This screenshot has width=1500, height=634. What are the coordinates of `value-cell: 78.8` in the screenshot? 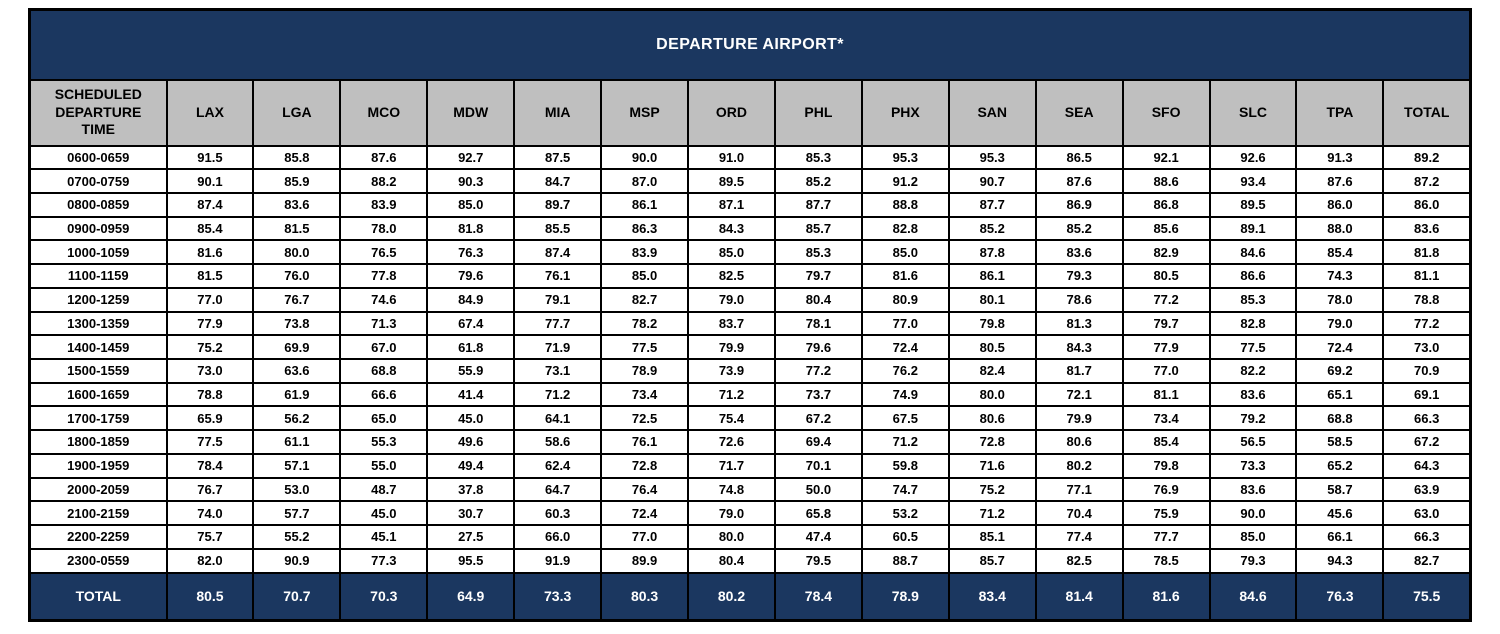 It's located at (210, 394).